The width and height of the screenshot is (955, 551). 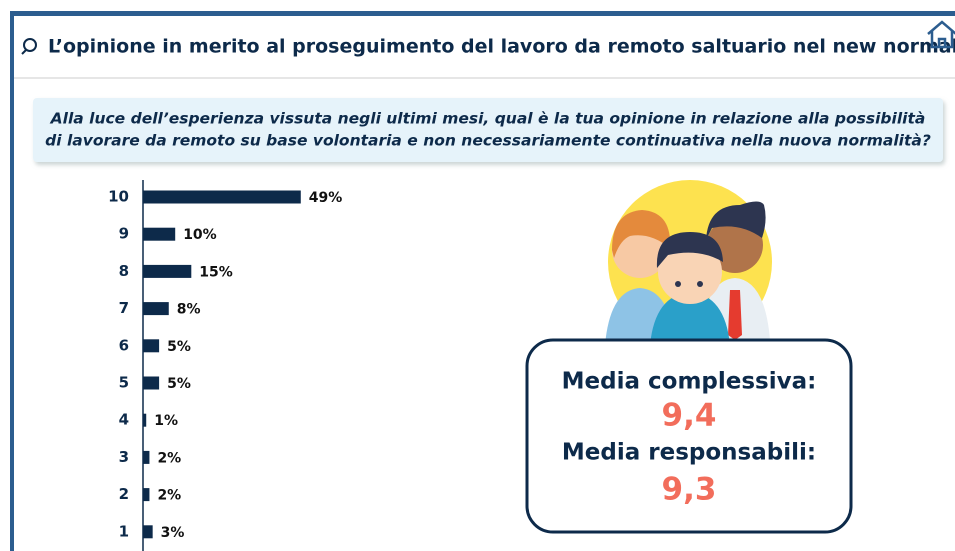 What do you see at coordinates (124, 457) in the screenshot?
I see `category-label: 3` at bounding box center [124, 457].